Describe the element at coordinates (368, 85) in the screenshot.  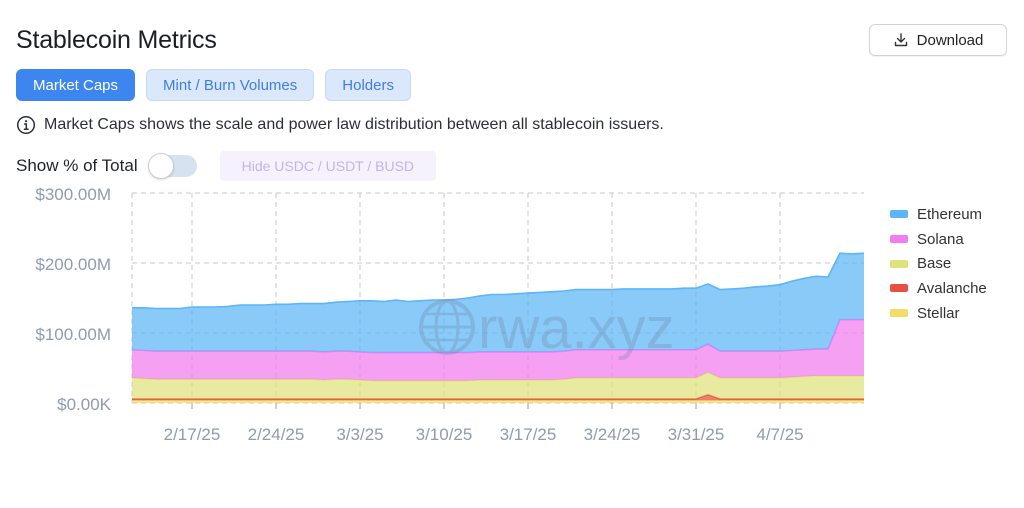
I see `tab-holders: Holders` at that location.